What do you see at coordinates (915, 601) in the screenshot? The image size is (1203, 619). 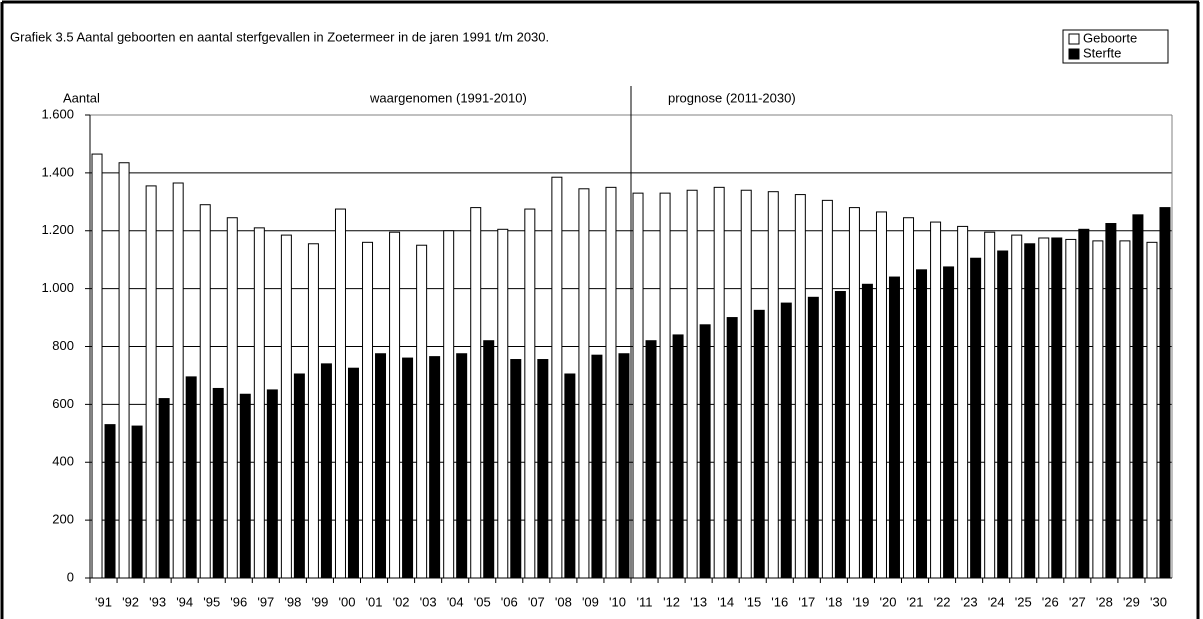 I see `x-tick-label: '21` at bounding box center [915, 601].